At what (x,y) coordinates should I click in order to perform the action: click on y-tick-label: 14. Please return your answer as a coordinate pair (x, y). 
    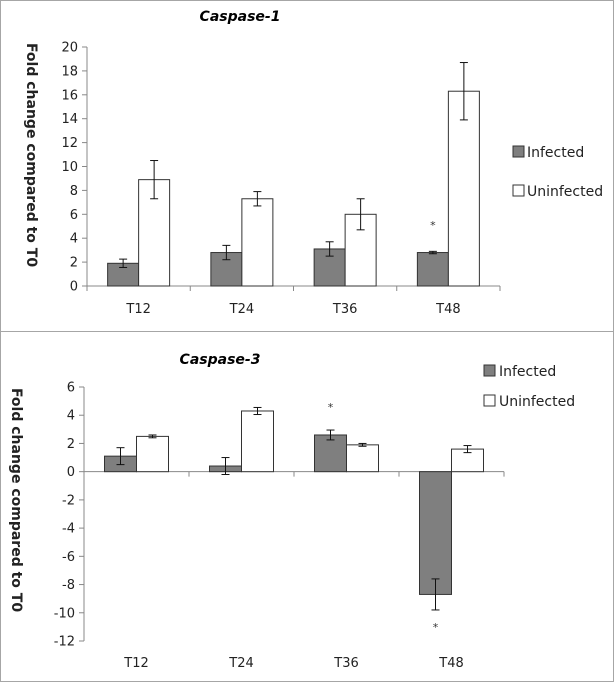
    Looking at the image, I should click on (69, 119).